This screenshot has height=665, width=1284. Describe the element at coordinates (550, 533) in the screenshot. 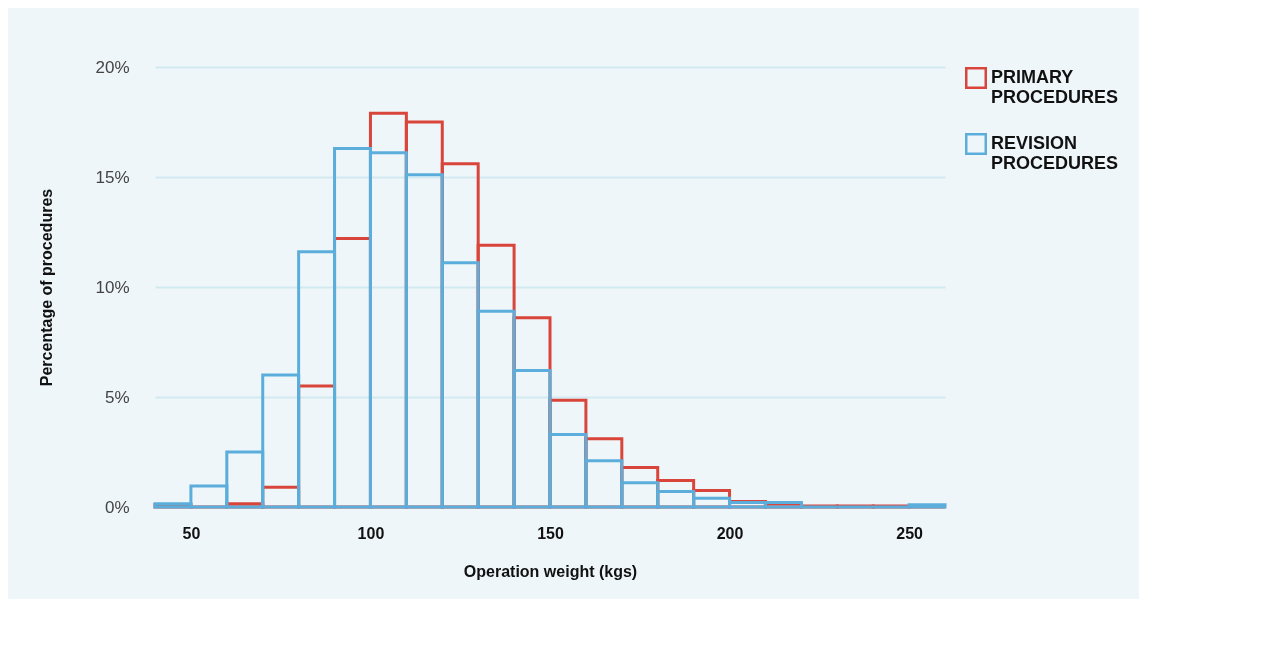

I see `x-tick-label: 150` at that location.